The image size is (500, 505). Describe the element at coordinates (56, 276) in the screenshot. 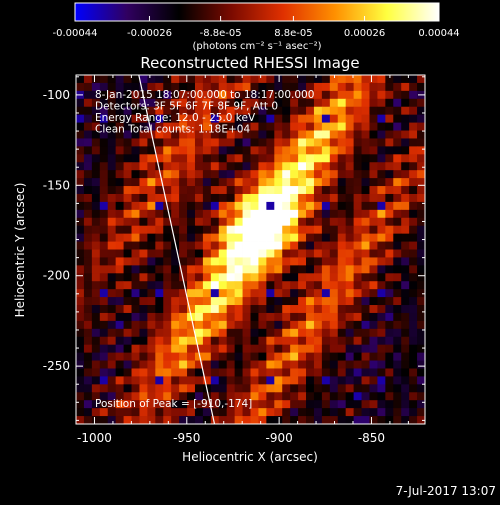

I see `y-tick-label: -200` at that location.